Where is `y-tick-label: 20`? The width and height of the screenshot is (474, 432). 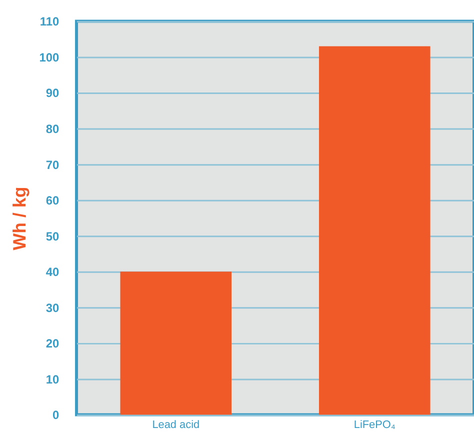 y-tick-label: 20 is located at coordinates (53, 343).